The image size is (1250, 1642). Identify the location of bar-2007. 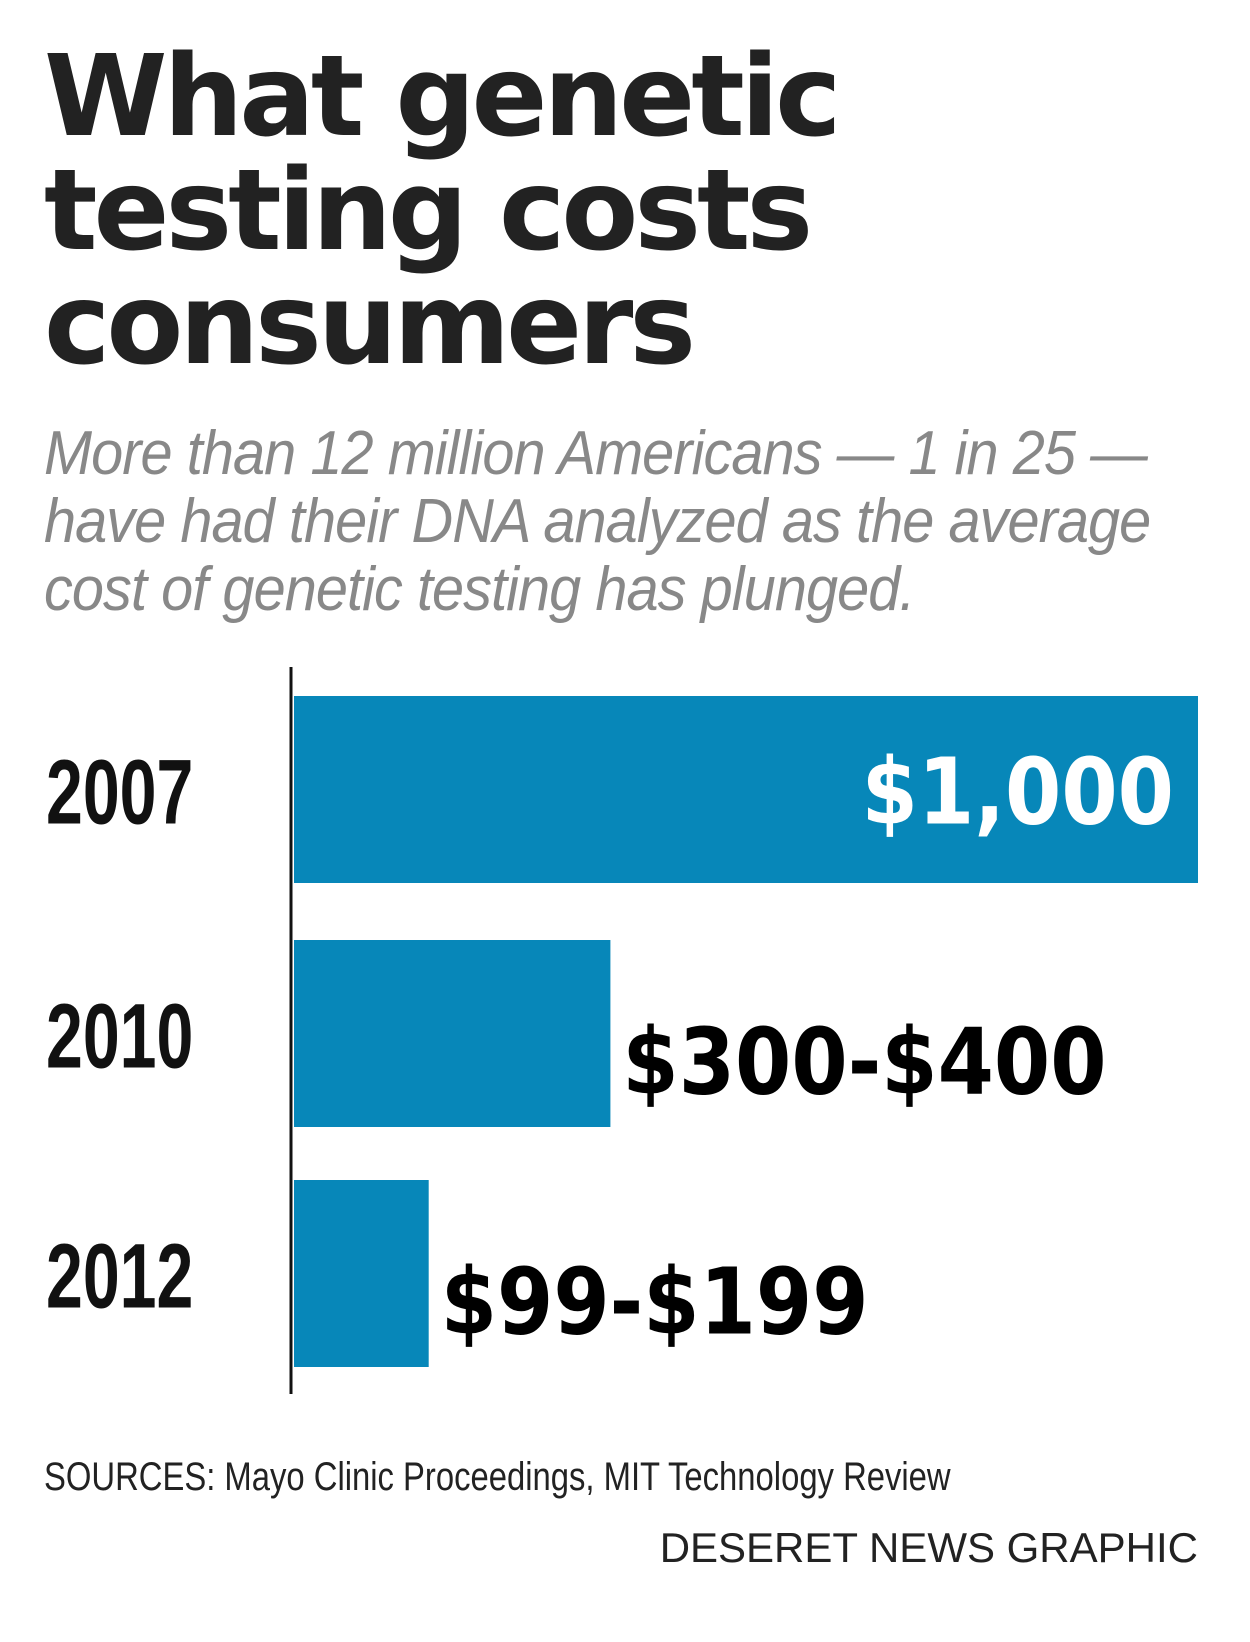
(746, 789).